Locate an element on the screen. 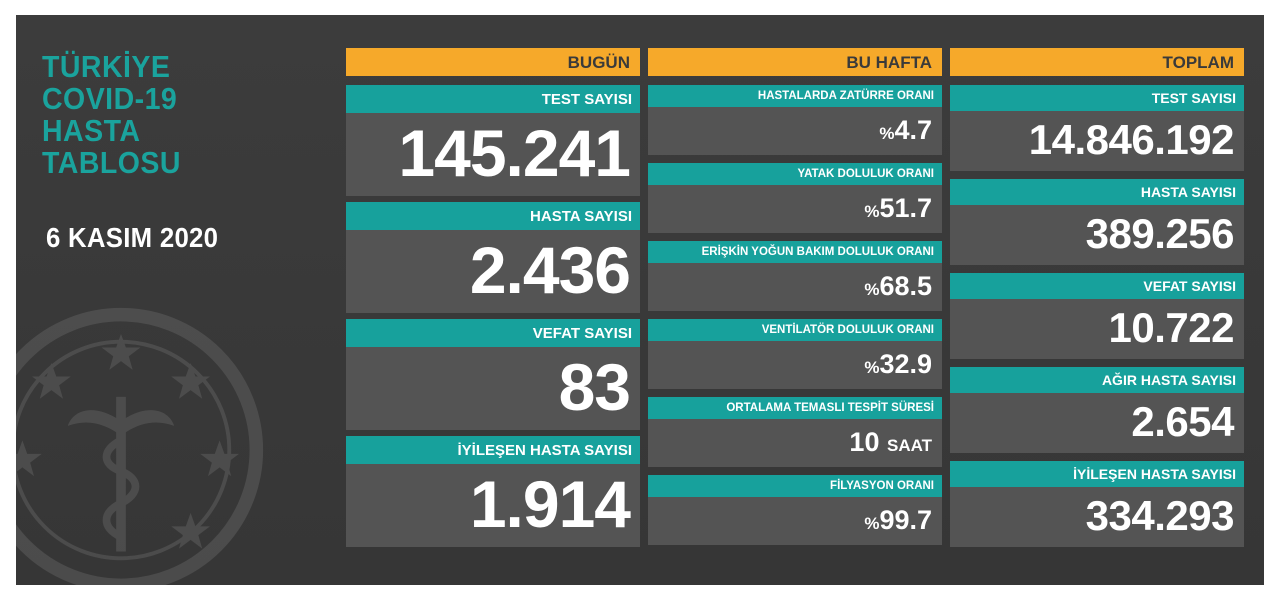 This screenshot has width=1280, height=602. card-label: FİLYASYON ORANI is located at coordinates (795, 486).